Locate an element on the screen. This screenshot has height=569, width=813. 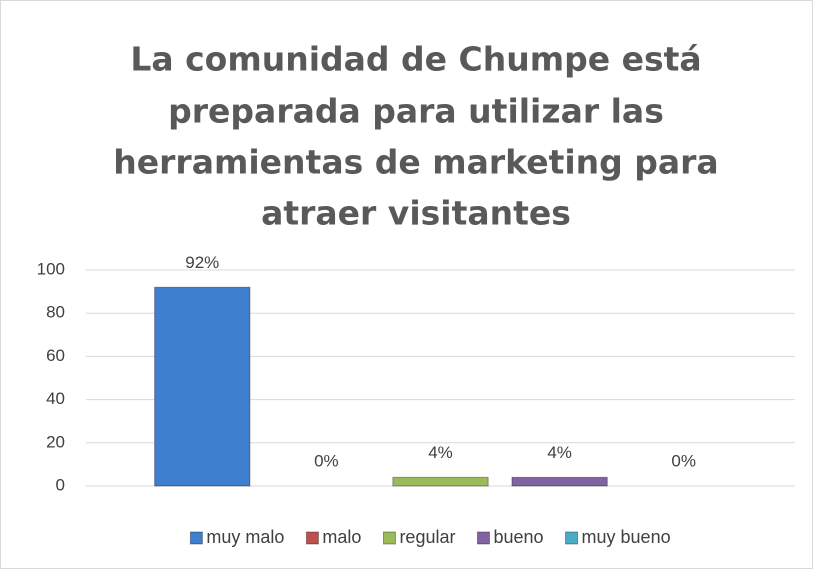
y-tick-label: 20 is located at coordinates (55, 441).